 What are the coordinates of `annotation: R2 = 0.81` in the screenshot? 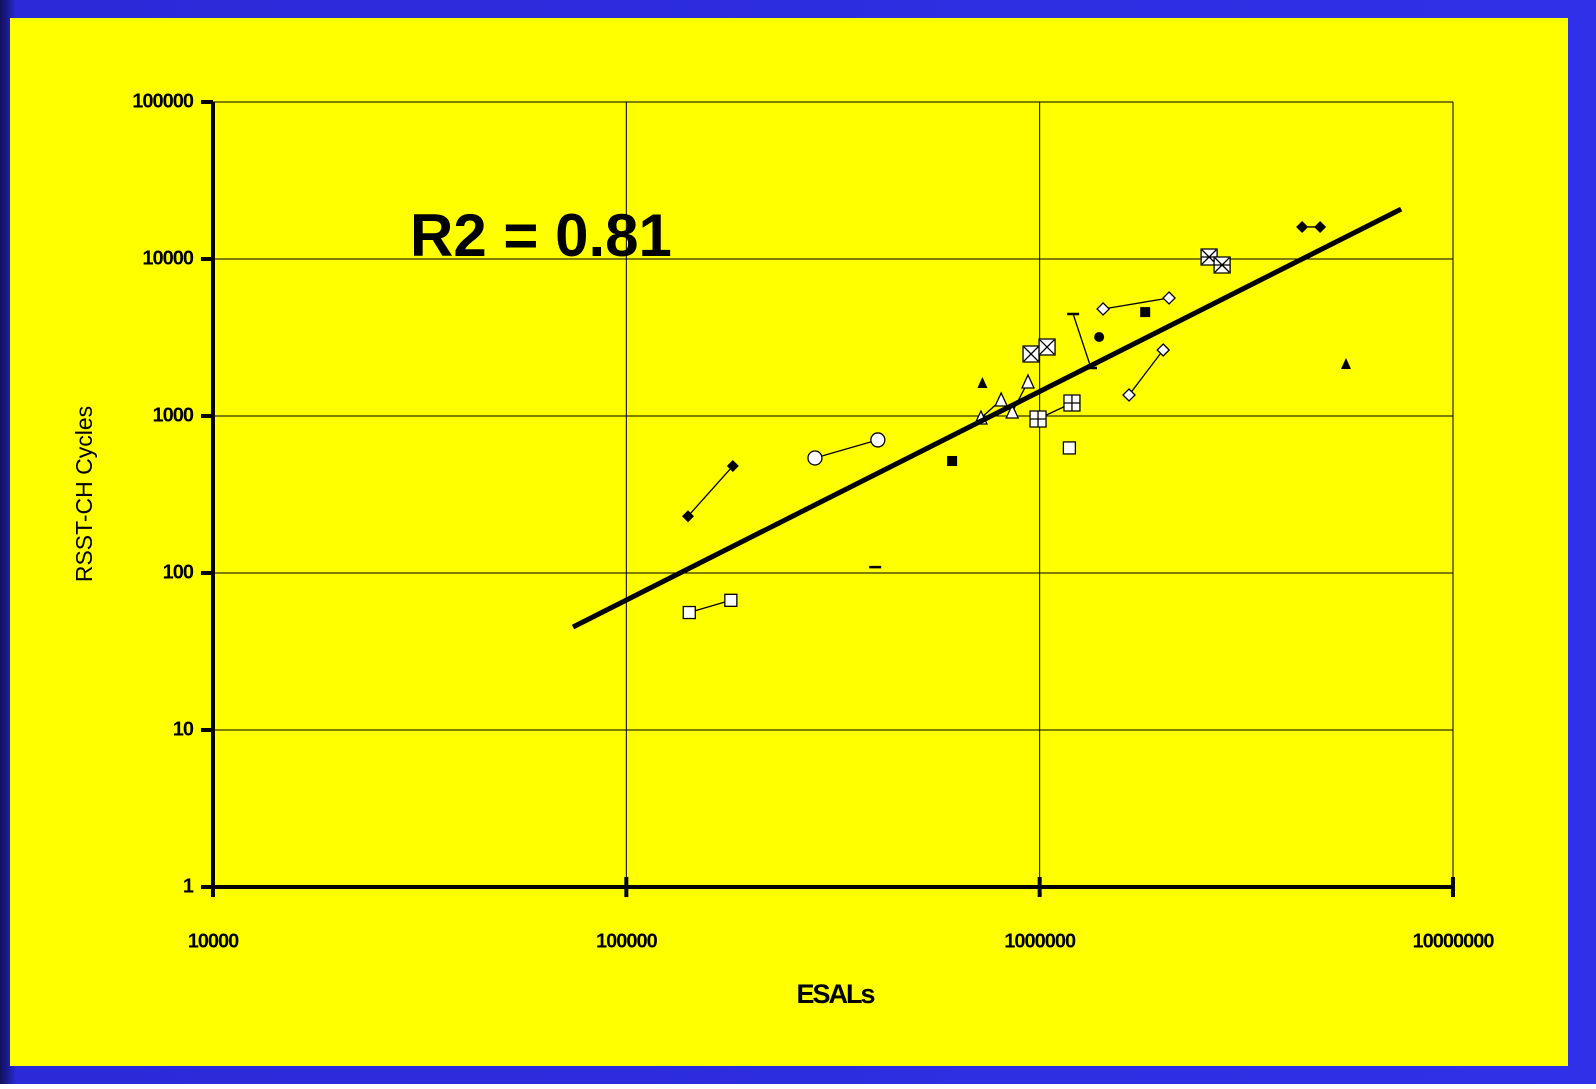 It's located at (541, 235).